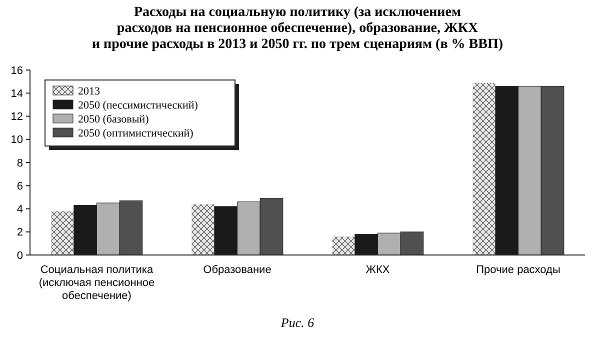 The width and height of the screenshot is (595, 337). Describe the element at coordinates (19, 256) in the screenshot. I see `y-tick-label: 0` at that location.